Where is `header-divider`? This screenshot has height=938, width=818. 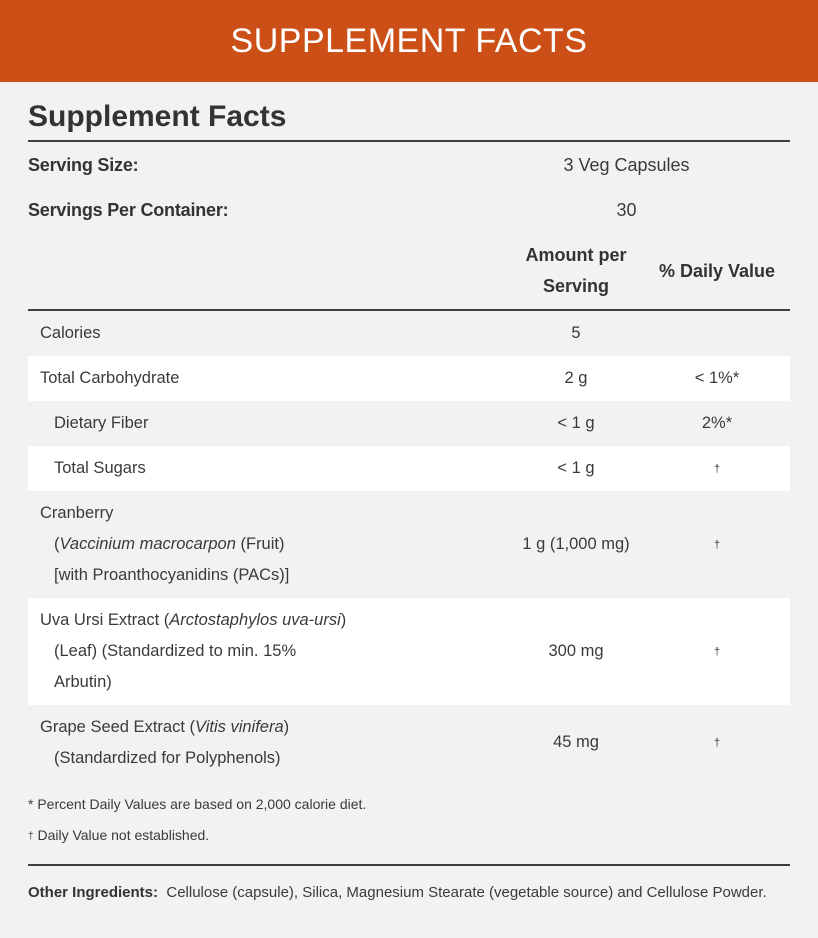
header-divider is located at coordinates (409, 310).